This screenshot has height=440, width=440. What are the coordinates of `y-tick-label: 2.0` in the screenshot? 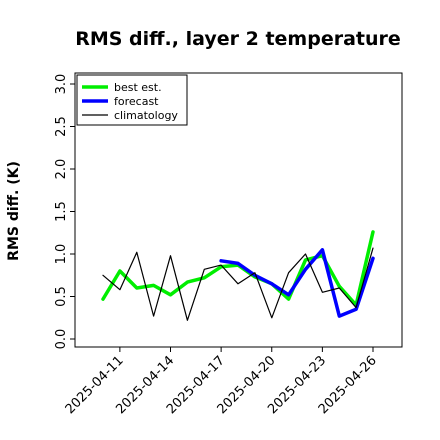 It's located at (61, 169).